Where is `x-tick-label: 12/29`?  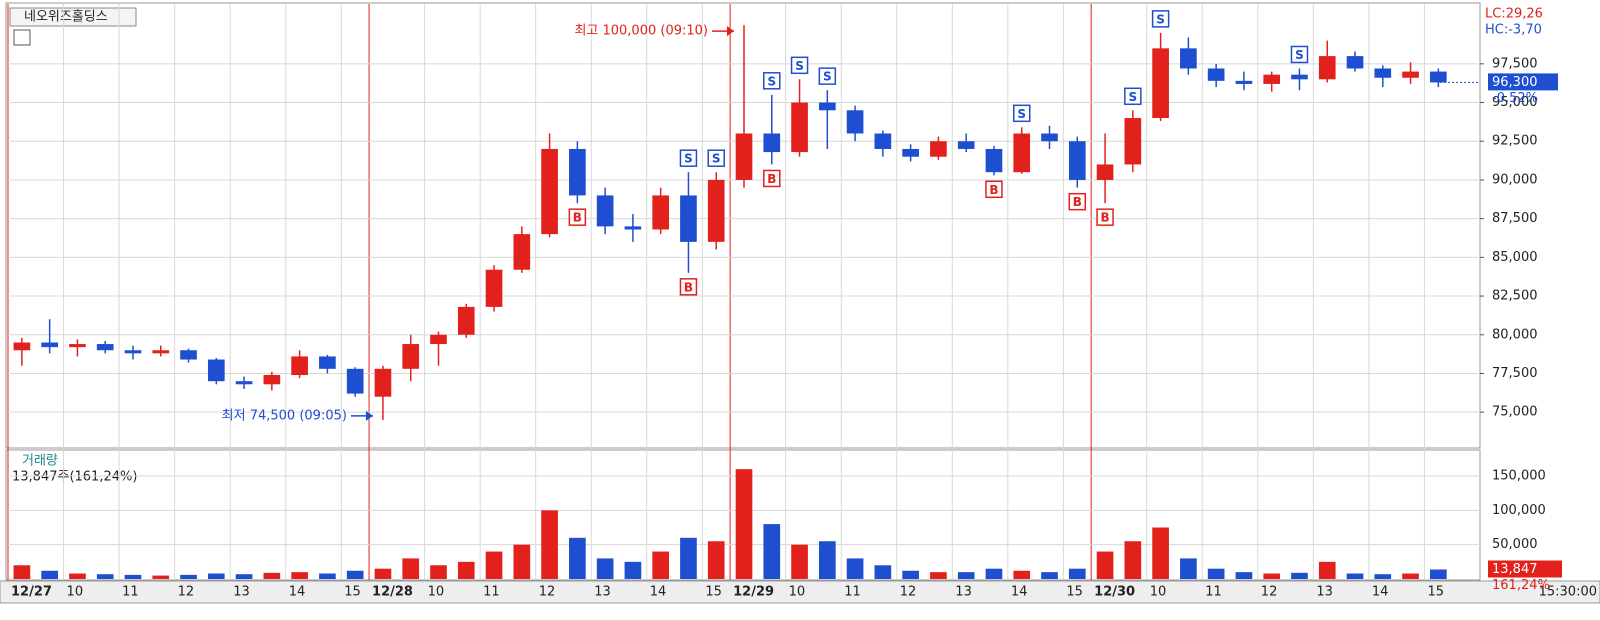
x-tick-label: 12/29 is located at coordinates (753, 592).